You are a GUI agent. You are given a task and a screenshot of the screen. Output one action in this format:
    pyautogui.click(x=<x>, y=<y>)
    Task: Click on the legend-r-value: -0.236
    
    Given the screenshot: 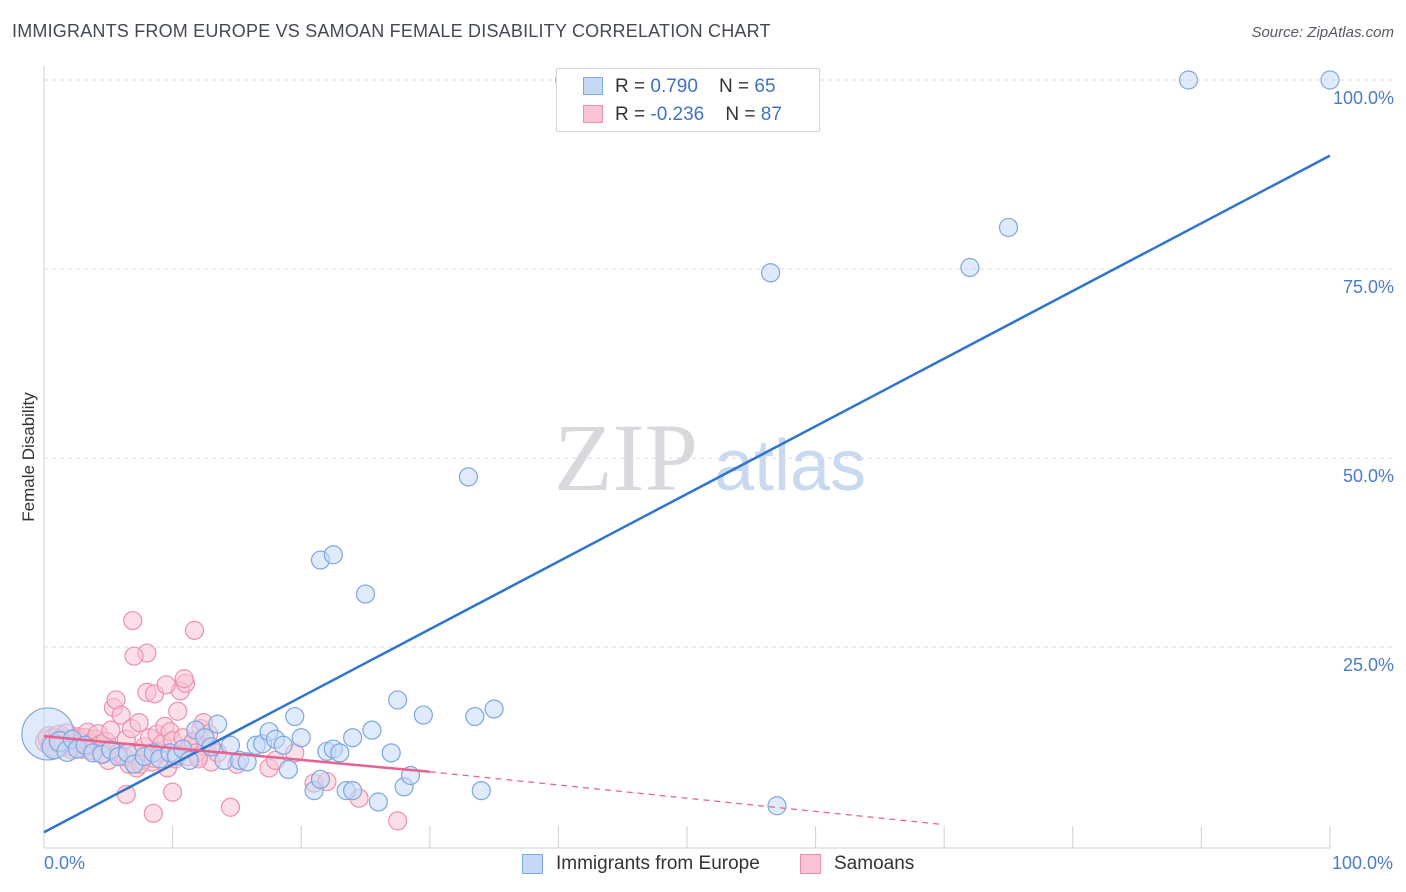 What is the action you would take?
    pyautogui.click(x=677, y=114)
    